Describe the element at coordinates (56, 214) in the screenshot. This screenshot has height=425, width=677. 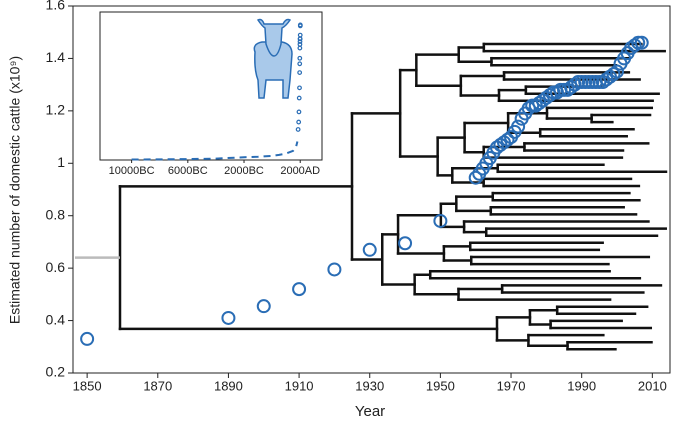
I see `y-tick-label: 0.8` at that location.